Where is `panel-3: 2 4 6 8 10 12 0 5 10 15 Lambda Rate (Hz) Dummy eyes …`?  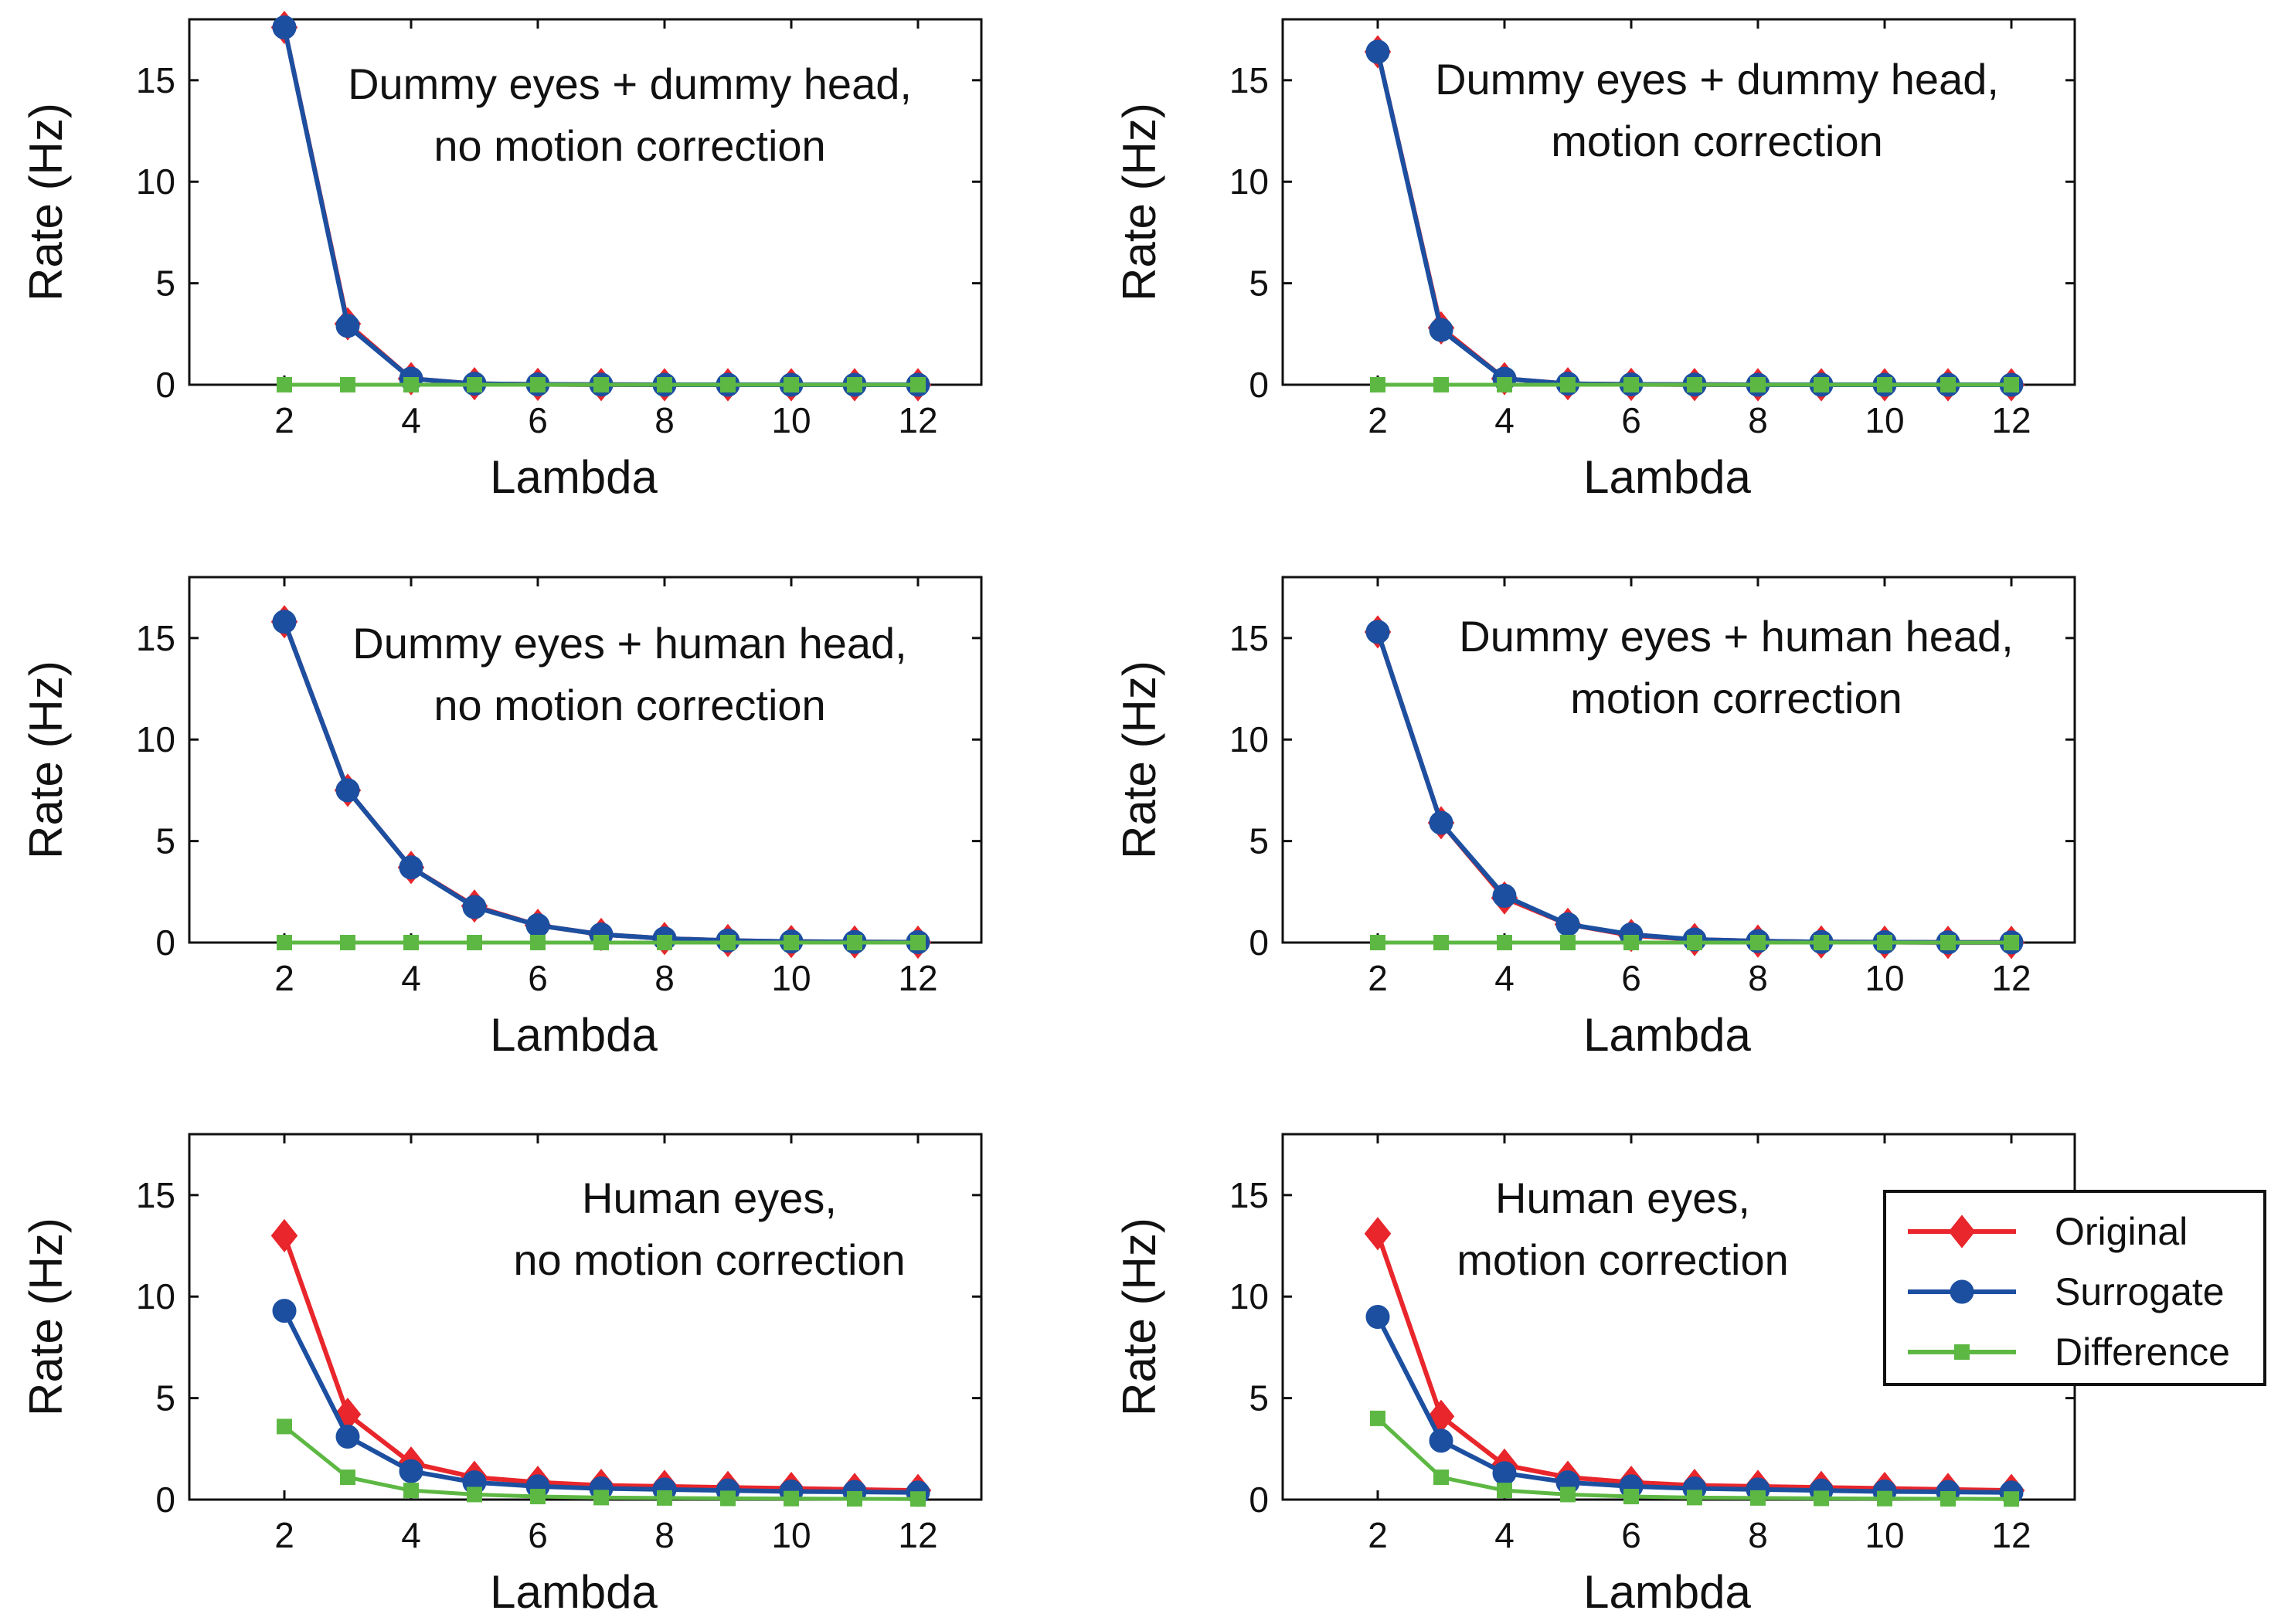 panel-3: 2 4 6 8 10 12 0 5 10 15 Lambda Rate (Hz) Dummy eyes … is located at coordinates (501, 819).